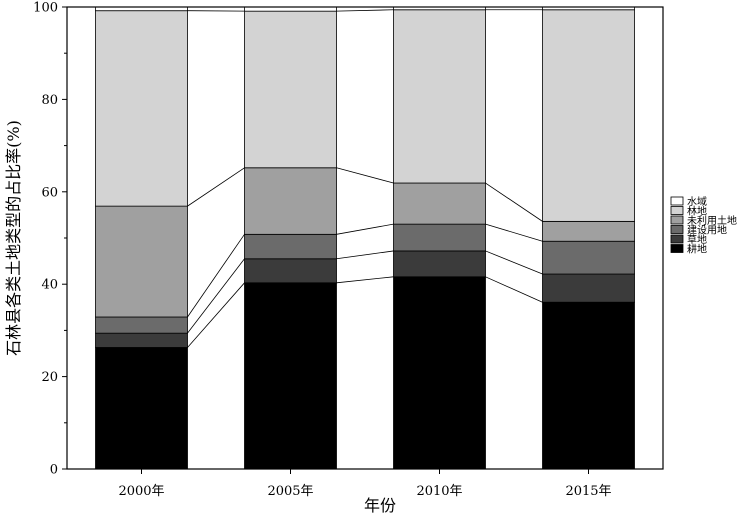 The height and width of the screenshot is (518, 751). I want to click on y-tick-label: 20, so click(49, 377).